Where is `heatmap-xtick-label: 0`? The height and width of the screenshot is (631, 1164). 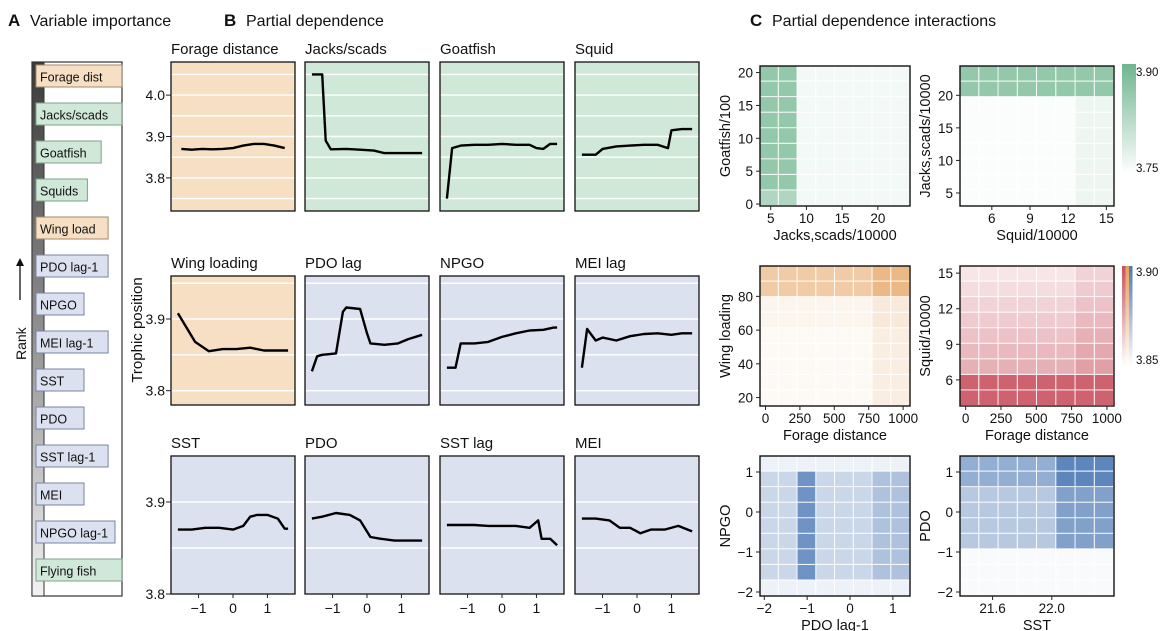 heatmap-xtick-label: 0 is located at coordinates (766, 418).